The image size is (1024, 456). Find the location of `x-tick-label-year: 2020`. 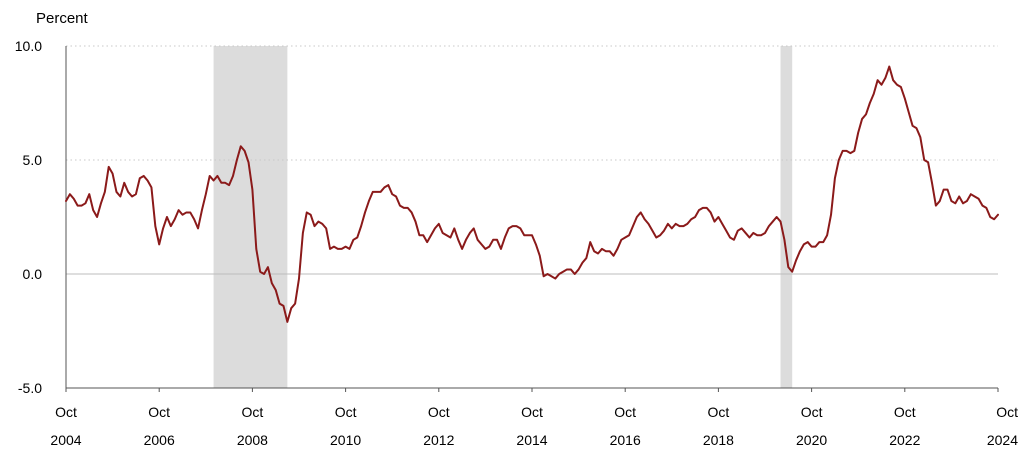

x-tick-label-year: 2020 is located at coordinates (811, 440).